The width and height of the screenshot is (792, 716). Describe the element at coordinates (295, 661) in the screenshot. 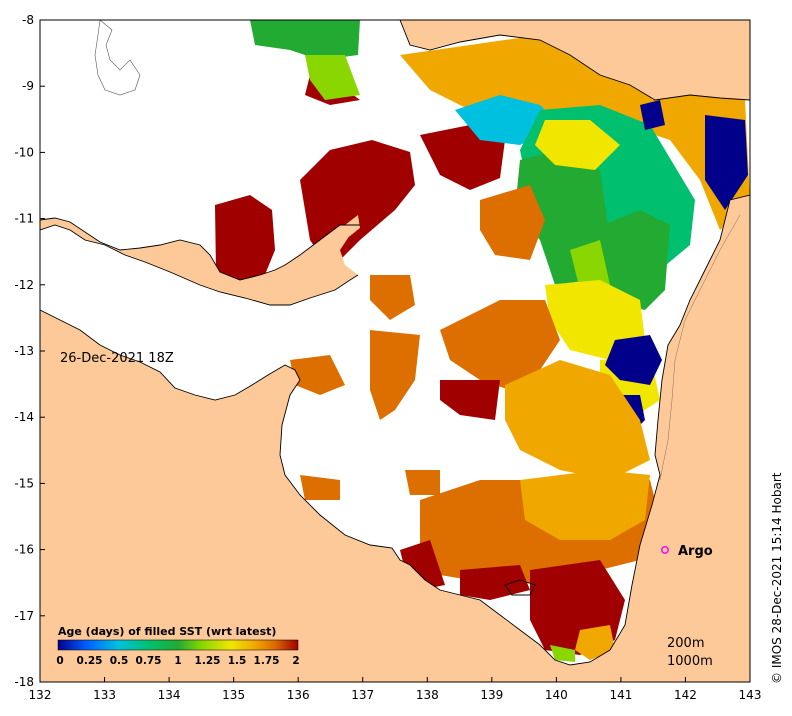

I see `colorbar-tick-label: 2` at that location.